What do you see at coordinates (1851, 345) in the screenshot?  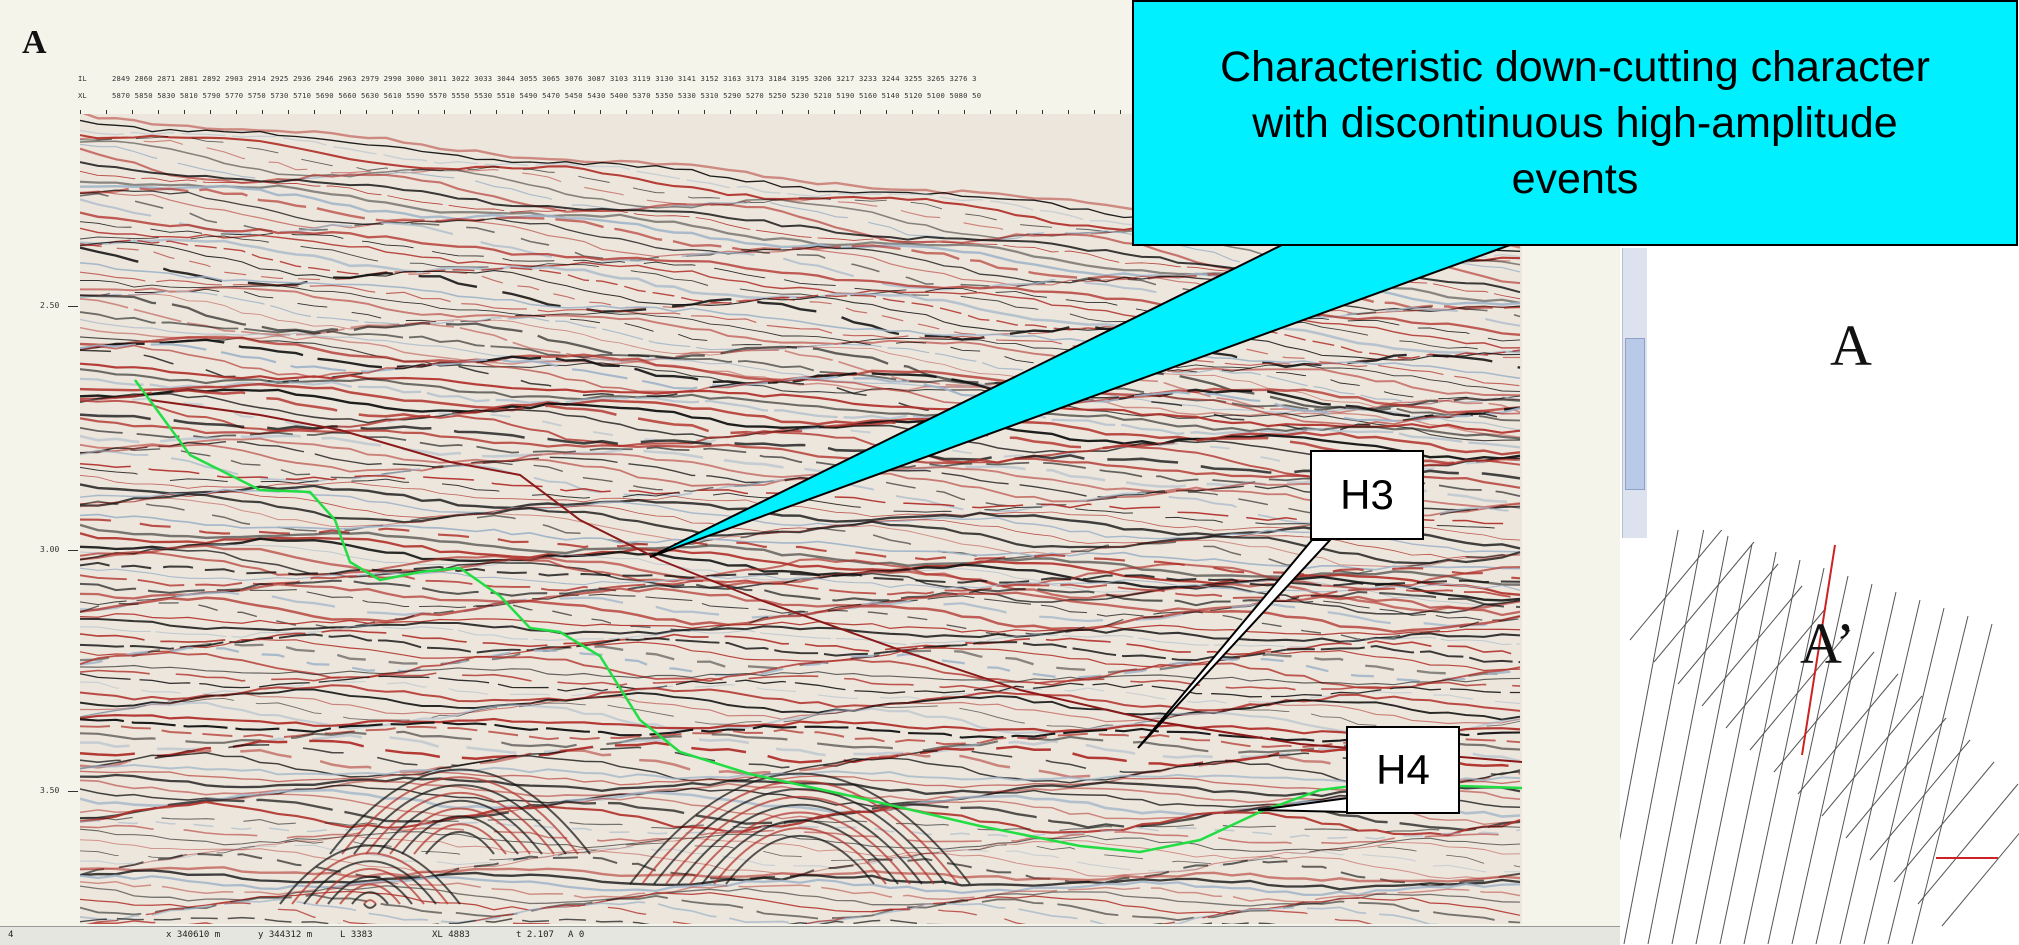 I see `map-label-a: A` at bounding box center [1851, 345].